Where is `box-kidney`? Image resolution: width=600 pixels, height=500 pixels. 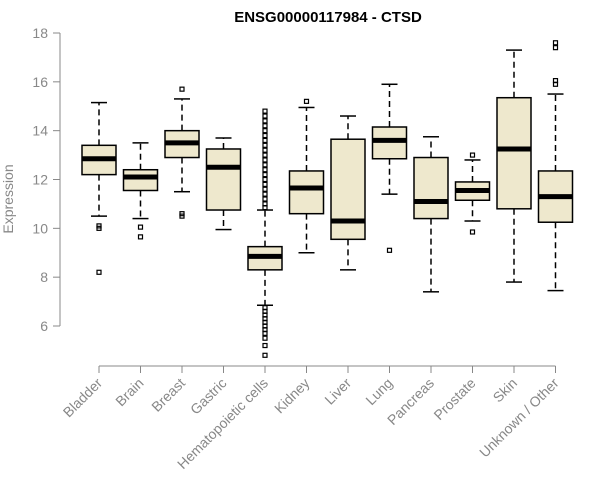
box-kidney is located at coordinates (306, 176).